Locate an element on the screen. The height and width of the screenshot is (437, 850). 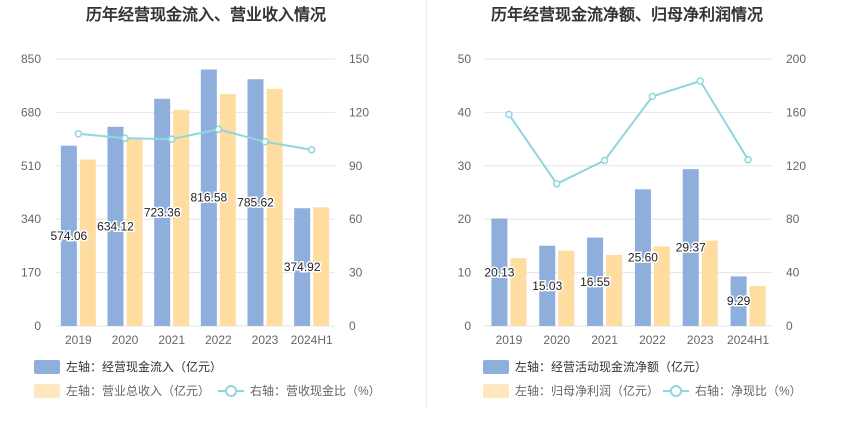
bar-data-label-2024H1: 9.29 is located at coordinates (739, 301).